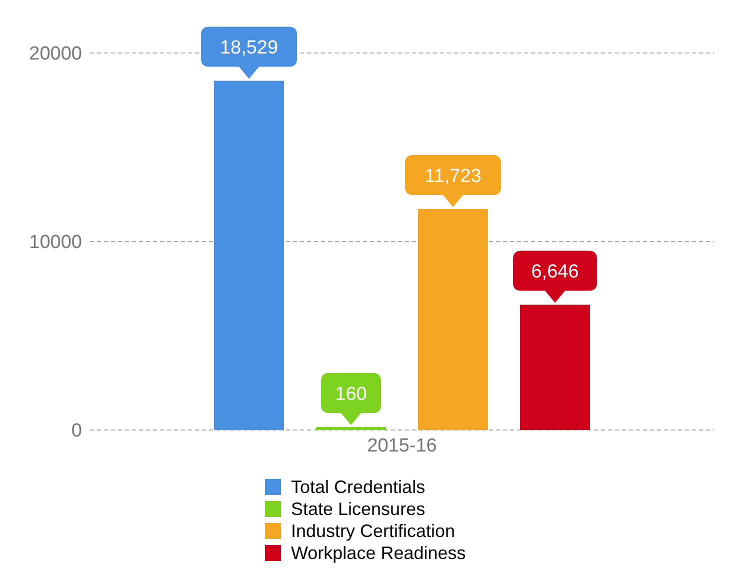 This screenshot has width=730, height=579. I want to click on y-tick-label: 20000, so click(55, 54).